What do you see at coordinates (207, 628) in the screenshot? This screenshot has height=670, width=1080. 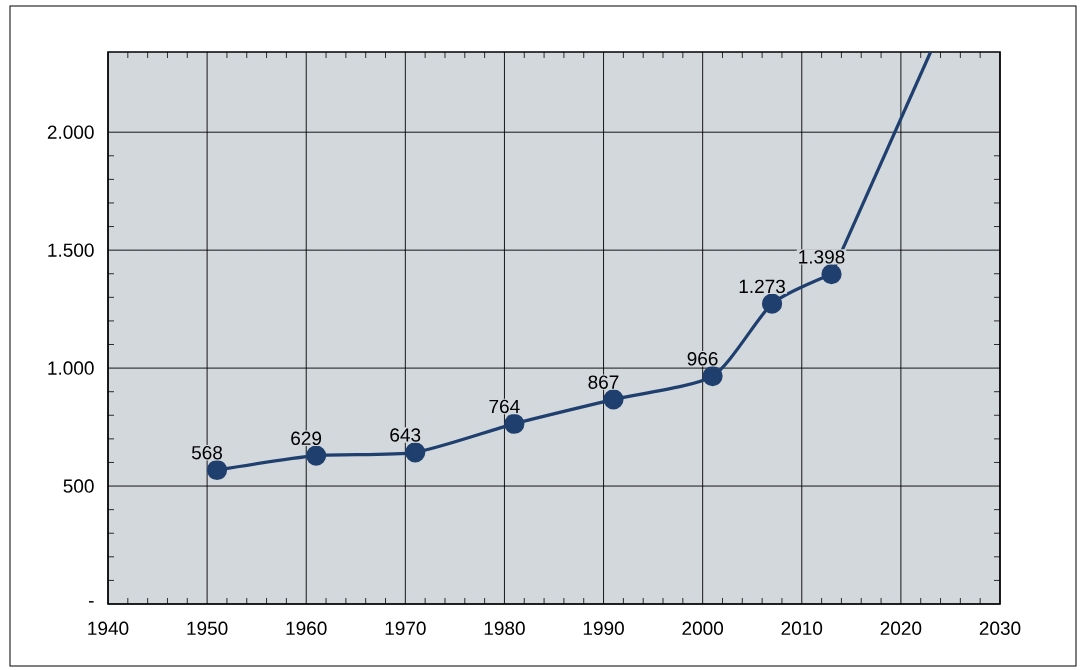 I see `x-tick-label: 1950` at bounding box center [207, 628].